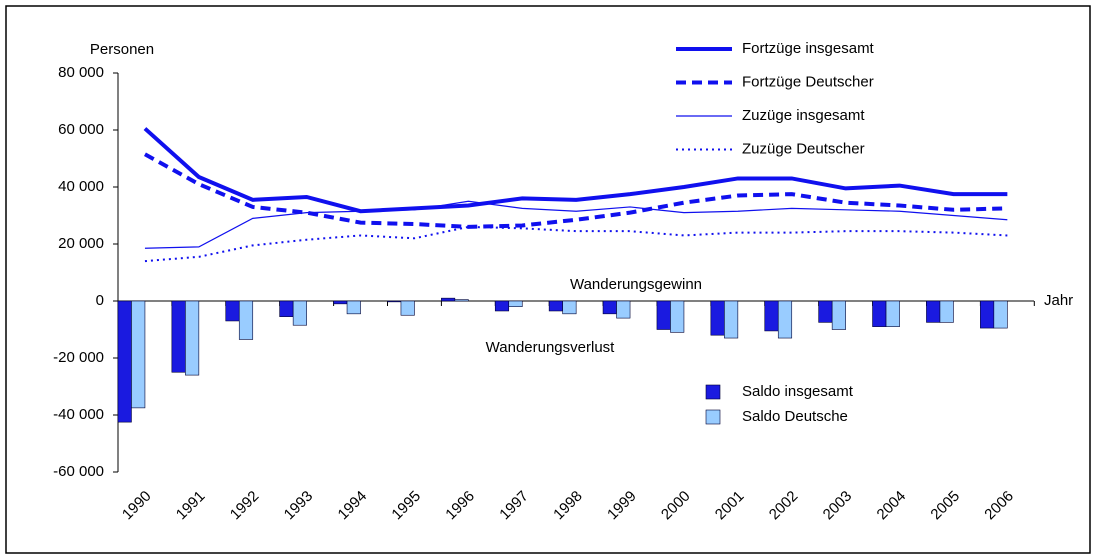  I want to click on y-tick-label: 40 000, so click(81, 186).